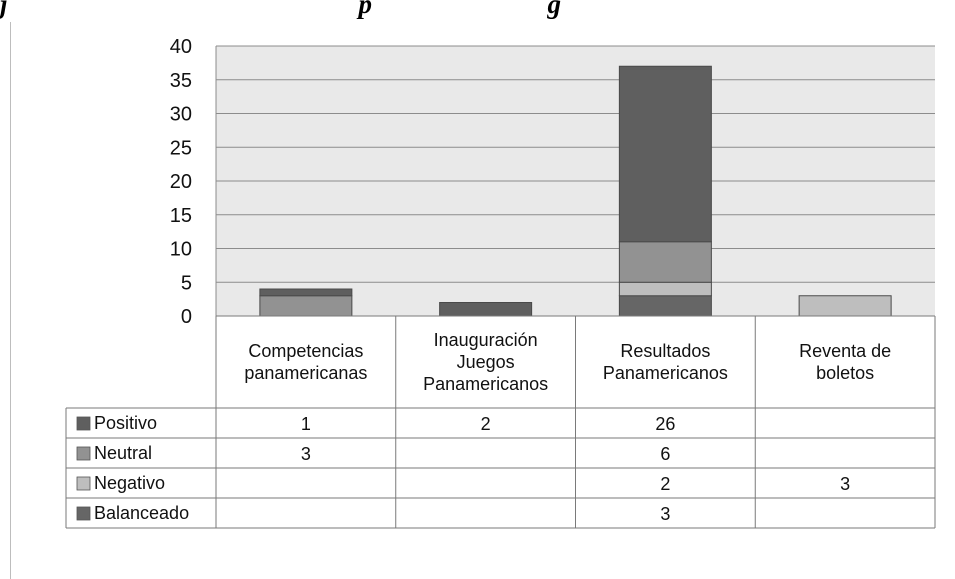 This screenshot has height=579, width=955. Describe the element at coordinates (181, 148) in the screenshot. I see `y-tick-label: 25` at that location.